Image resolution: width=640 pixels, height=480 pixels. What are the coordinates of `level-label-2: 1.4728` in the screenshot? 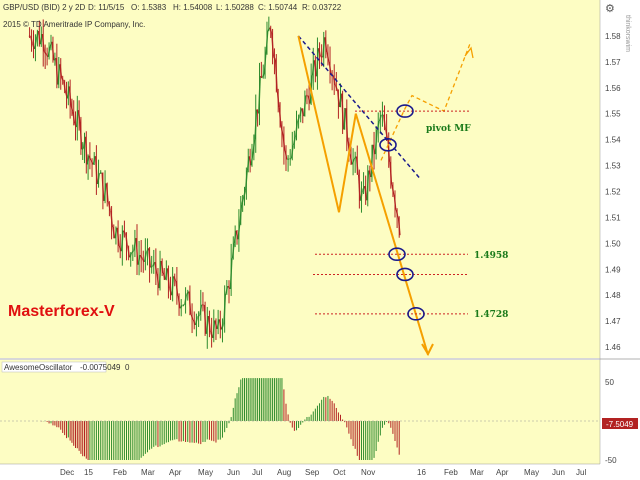 It's located at (491, 315).